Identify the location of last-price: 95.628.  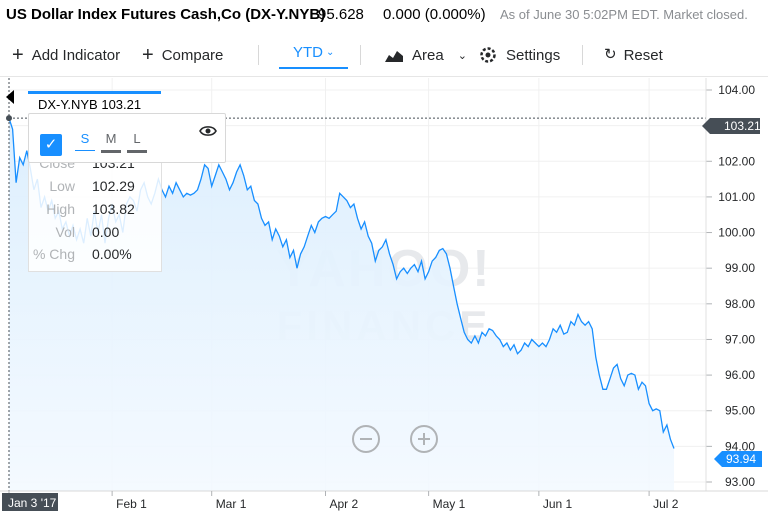
(341, 14).